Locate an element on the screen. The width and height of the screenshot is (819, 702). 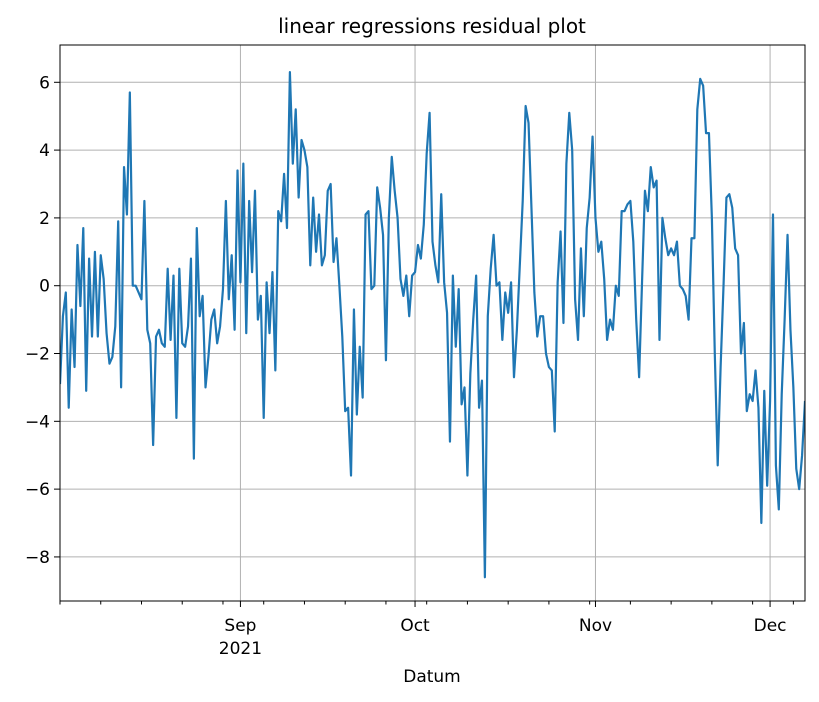
x-axis: Sep 2021 Oct Nov Dec is located at coordinates (426, 630).